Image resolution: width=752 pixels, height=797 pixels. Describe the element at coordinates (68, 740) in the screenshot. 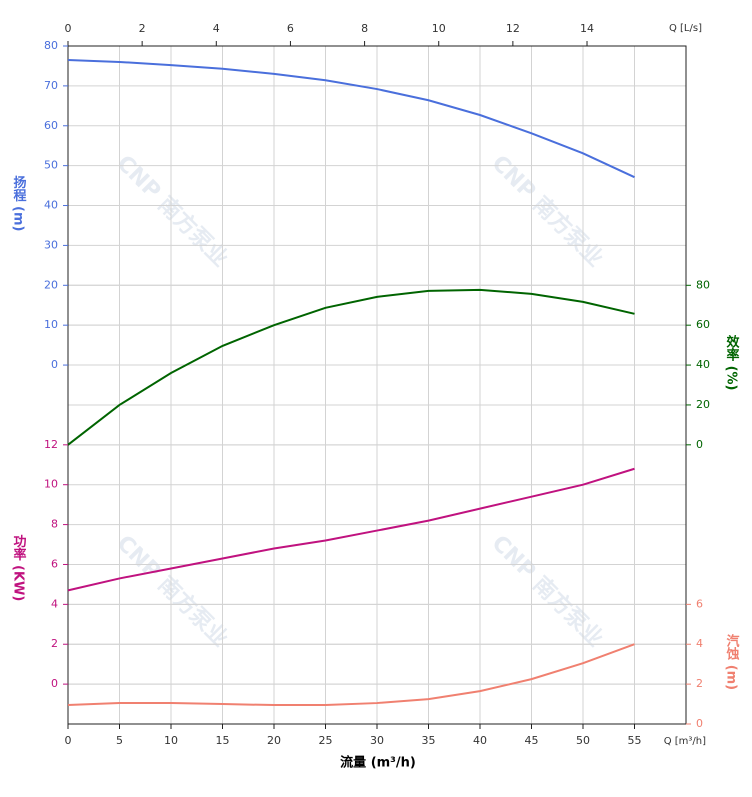

I see `x-tick-label: 0` at that location.